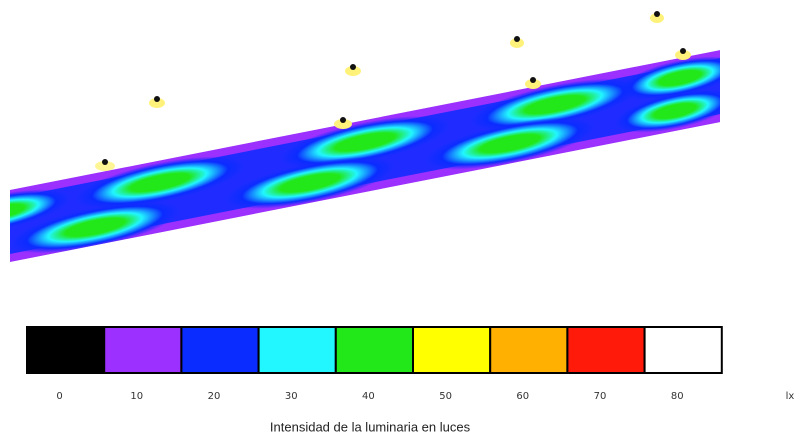 Image resolution: width=800 pixels, height=437 pixels. What do you see at coordinates (59, 396) in the screenshot?
I see `legend-label: 0` at bounding box center [59, 396].